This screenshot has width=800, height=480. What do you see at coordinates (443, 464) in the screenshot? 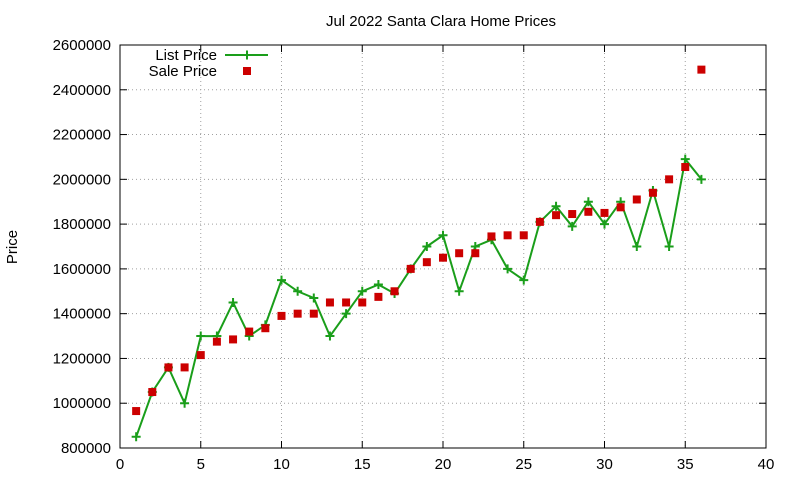
I see `x-tick-label: 20` at bounding box center [443, 464].